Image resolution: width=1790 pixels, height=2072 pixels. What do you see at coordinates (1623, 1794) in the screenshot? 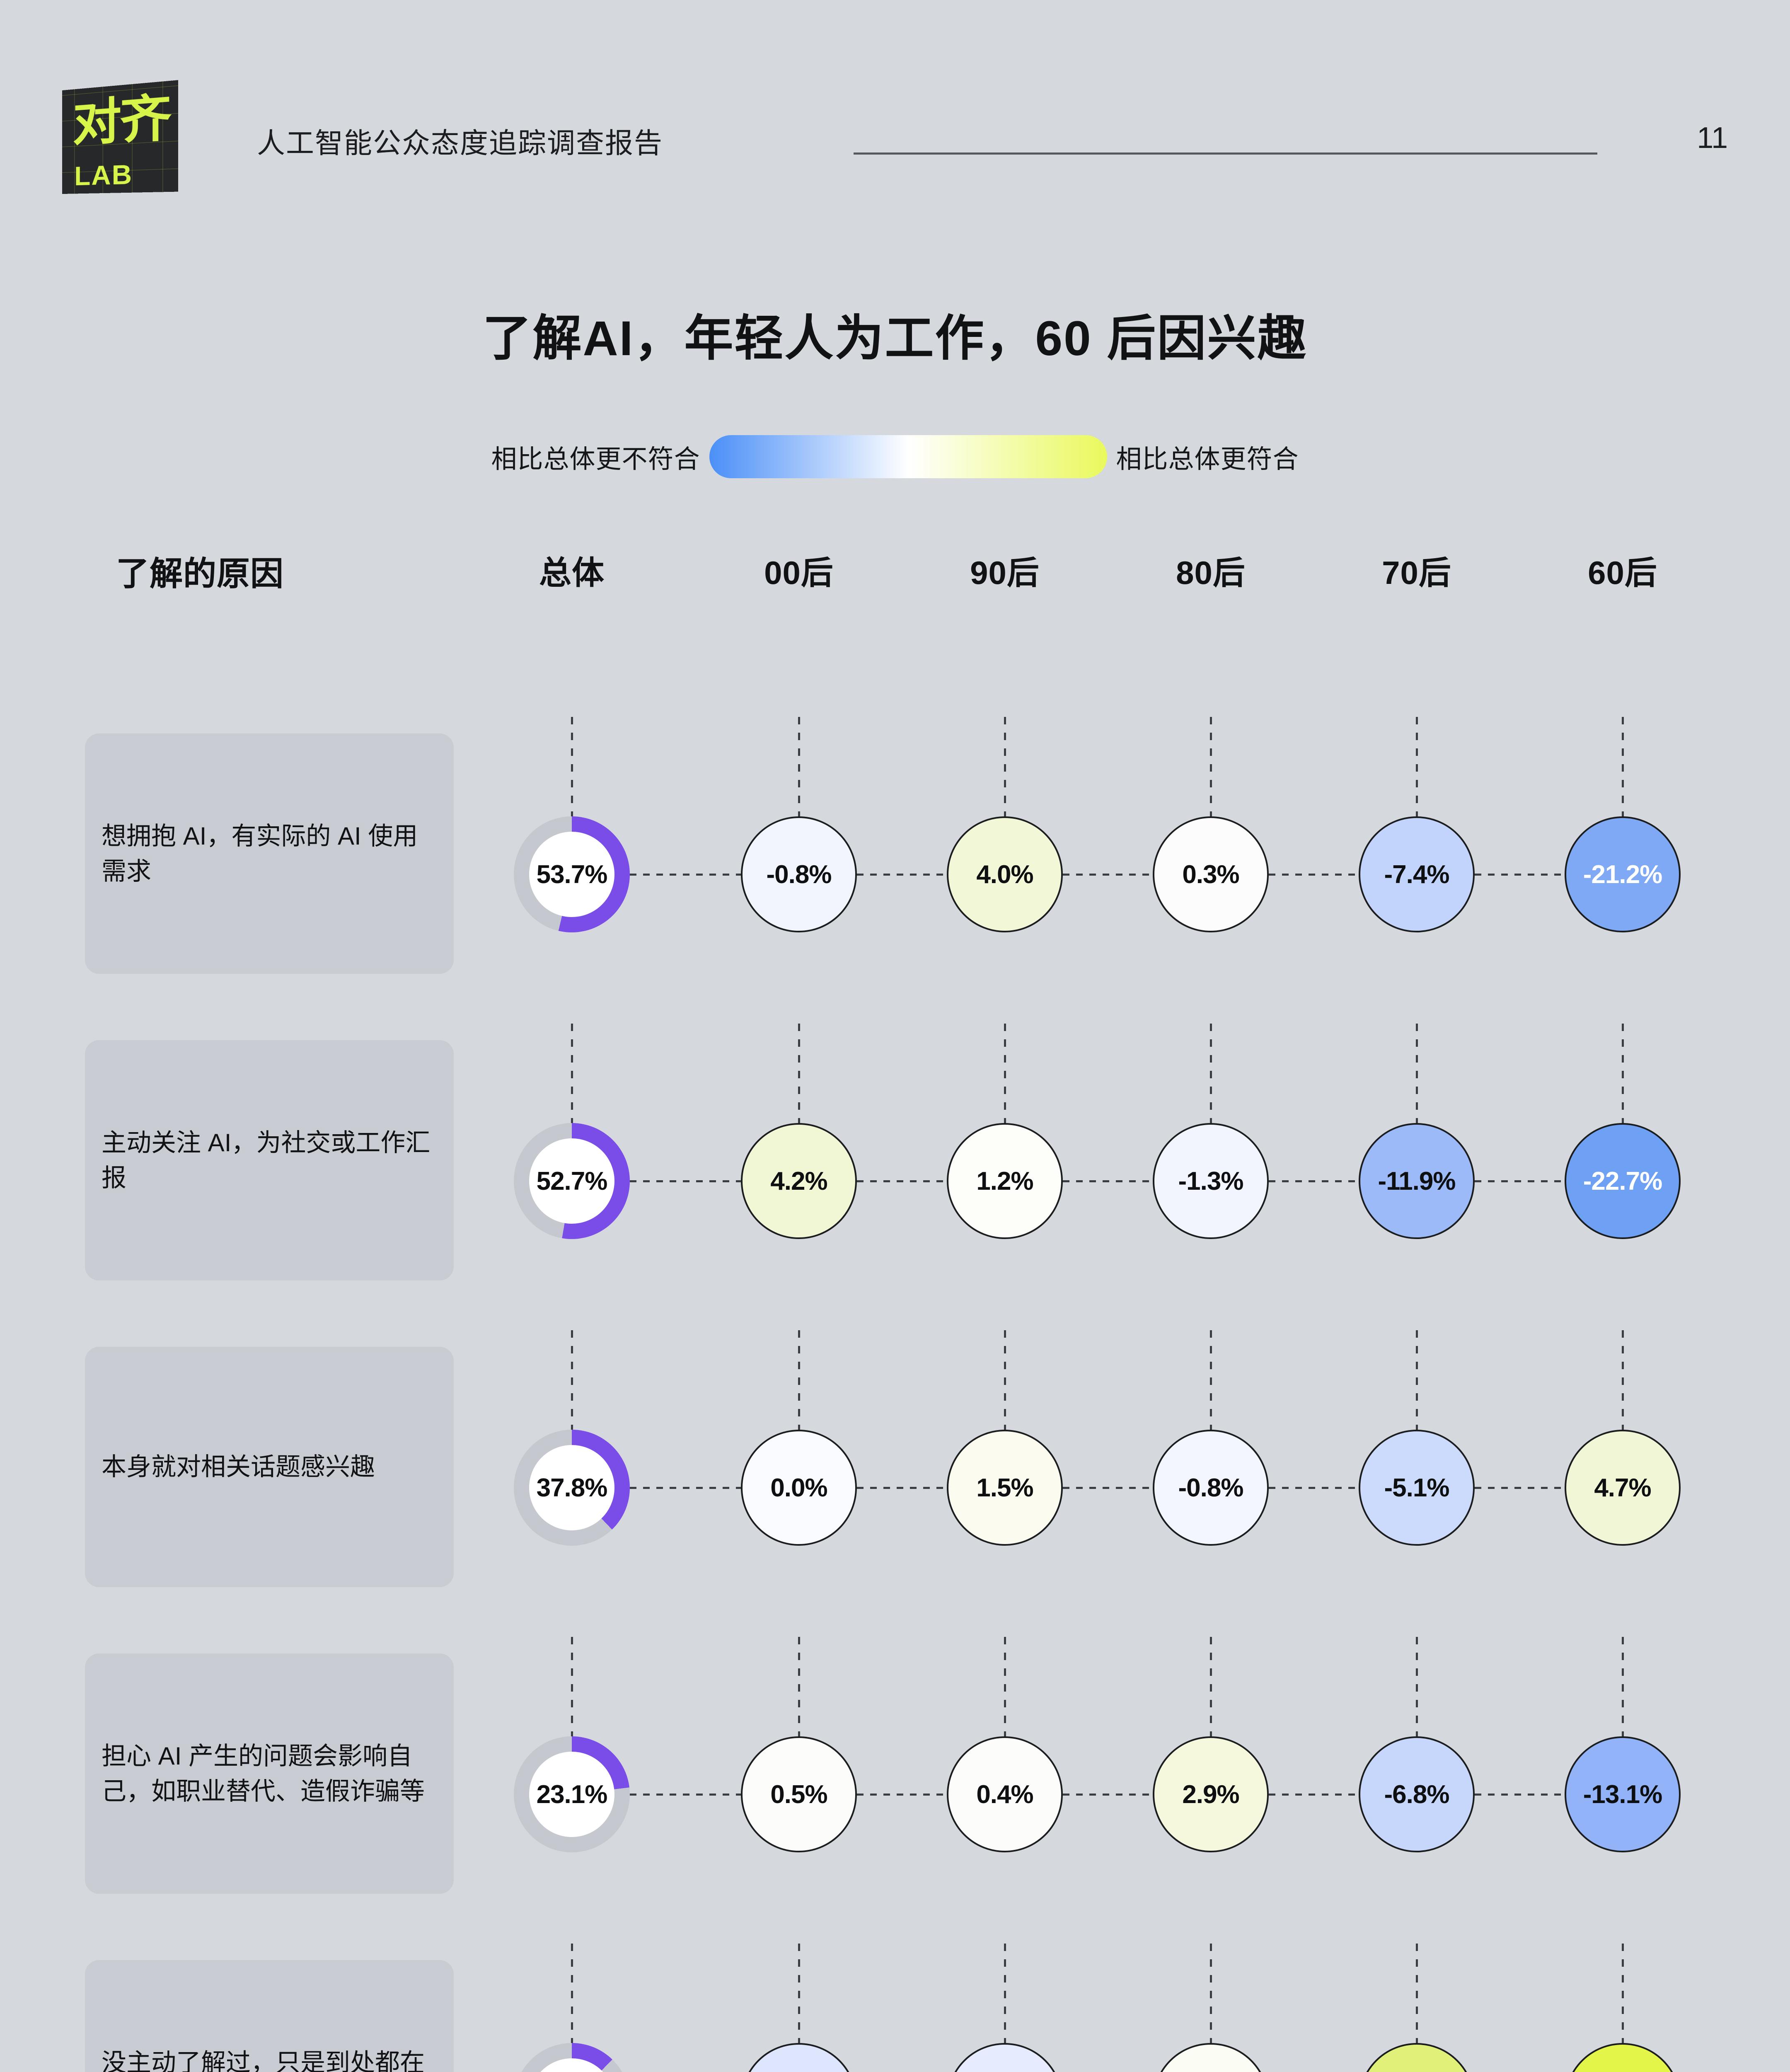
I see `value-bubble: -13.1%` at bounding box center [1623, 1794].